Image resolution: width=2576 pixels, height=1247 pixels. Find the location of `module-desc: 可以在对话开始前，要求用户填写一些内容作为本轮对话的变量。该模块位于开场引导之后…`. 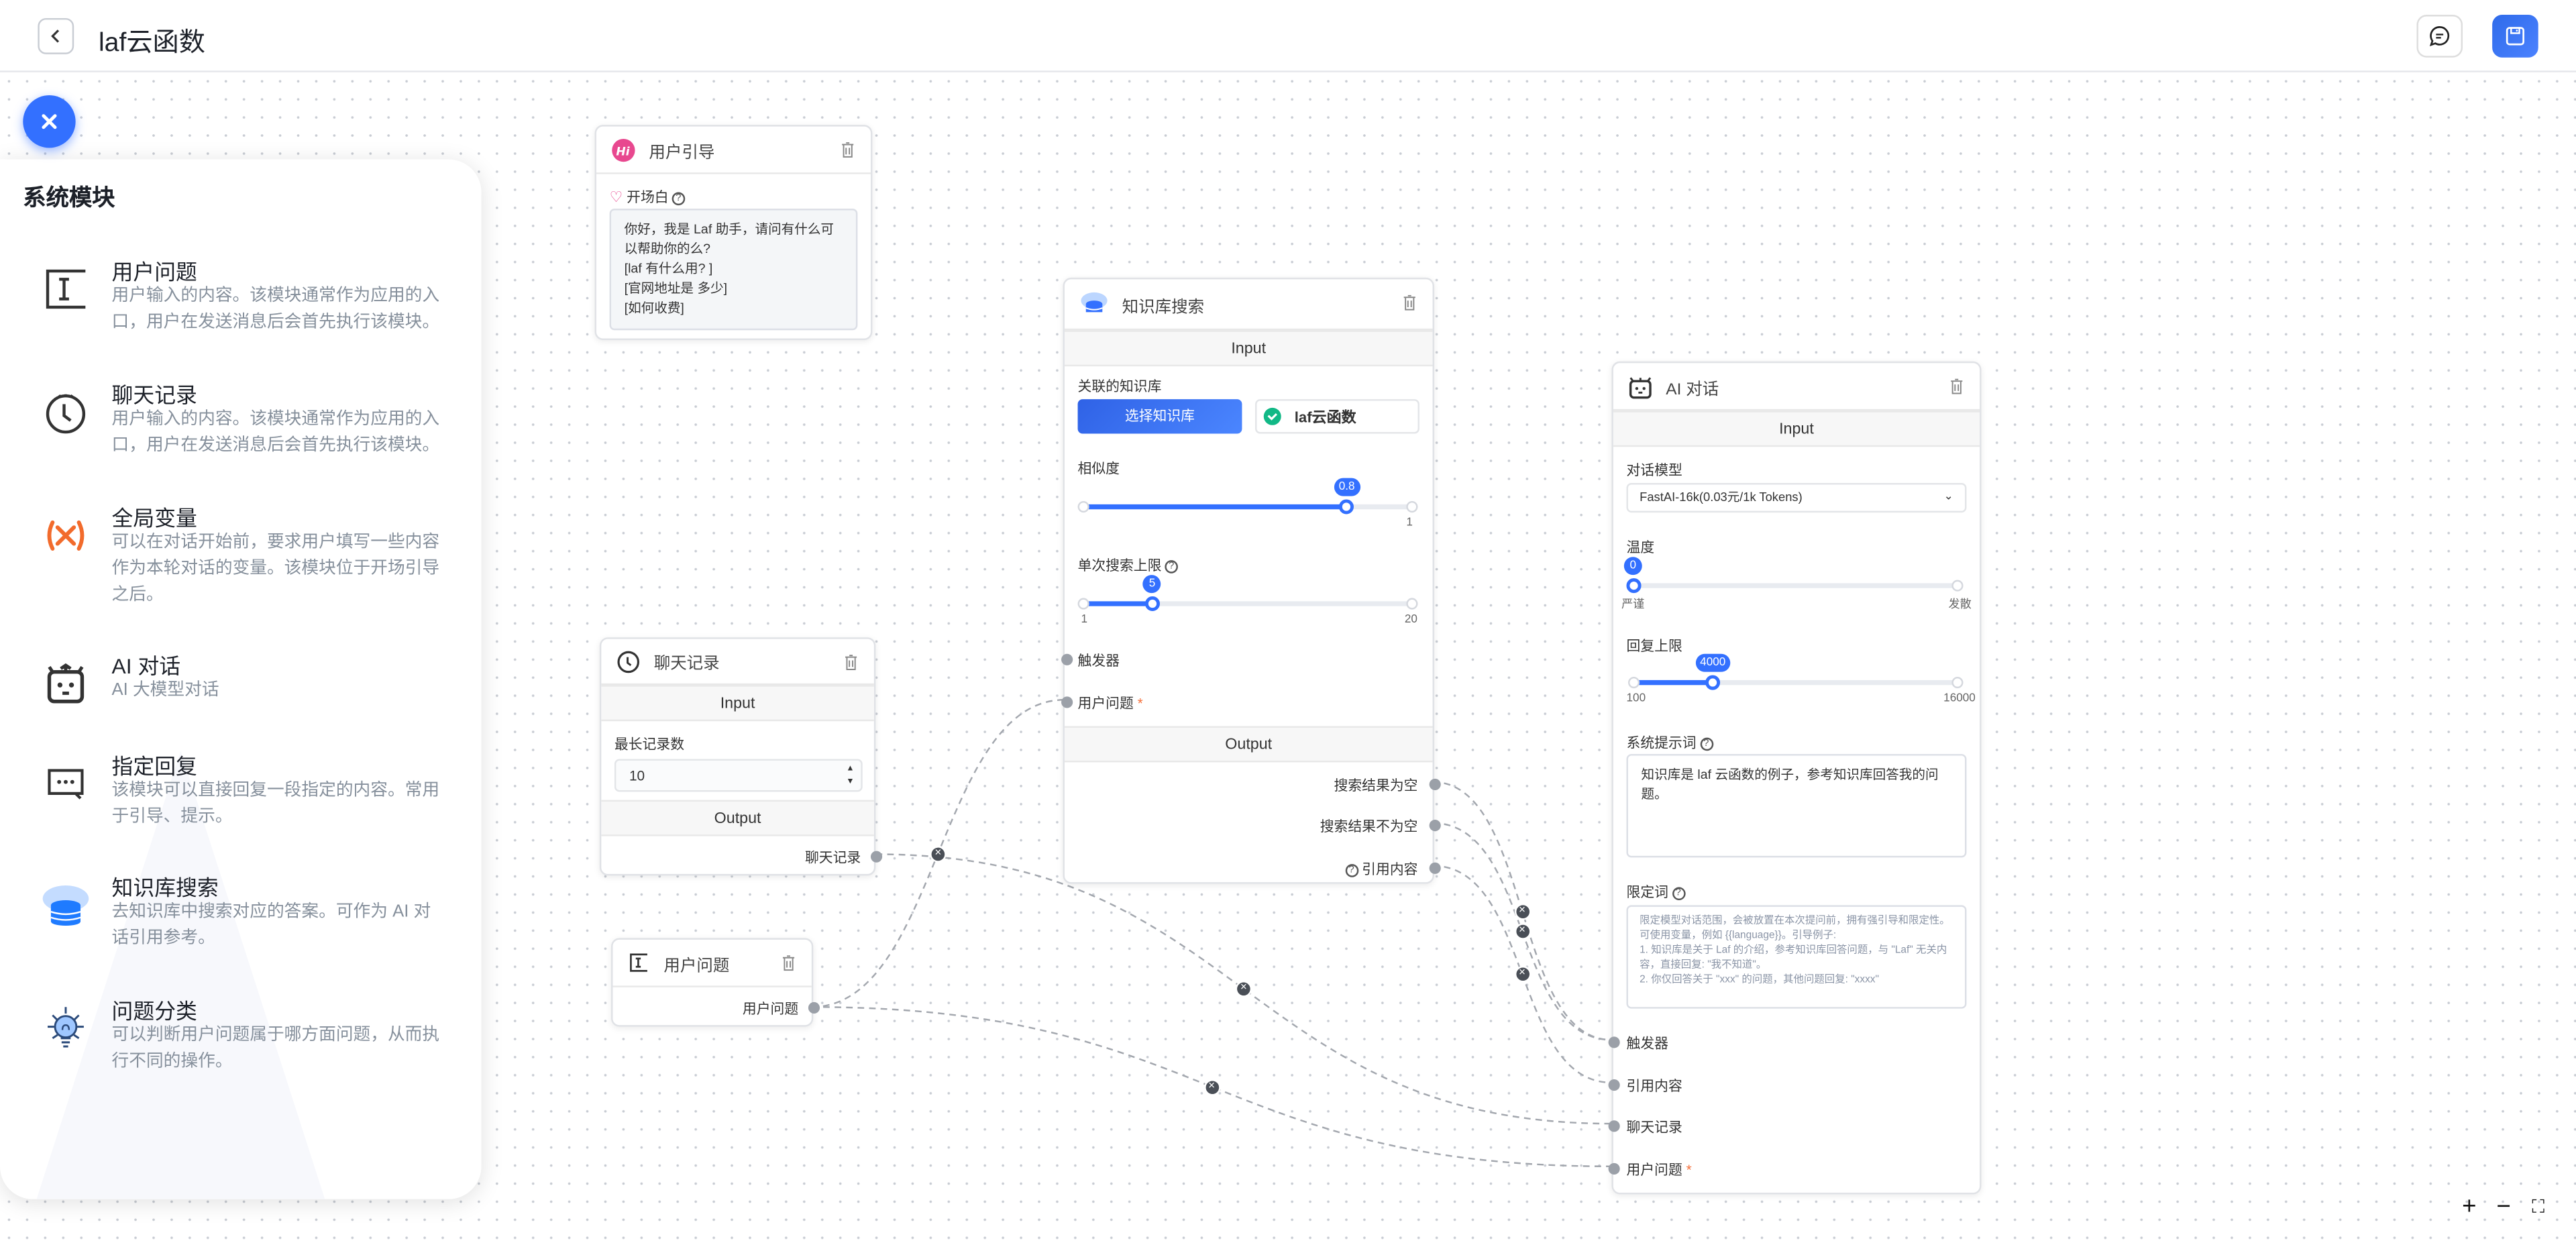

module-desc: 可以在对话开始前，要求用户填写一些内容作为本轮对话的变量。该模块位于开场引导之后… is located at coordinates (275, 568).